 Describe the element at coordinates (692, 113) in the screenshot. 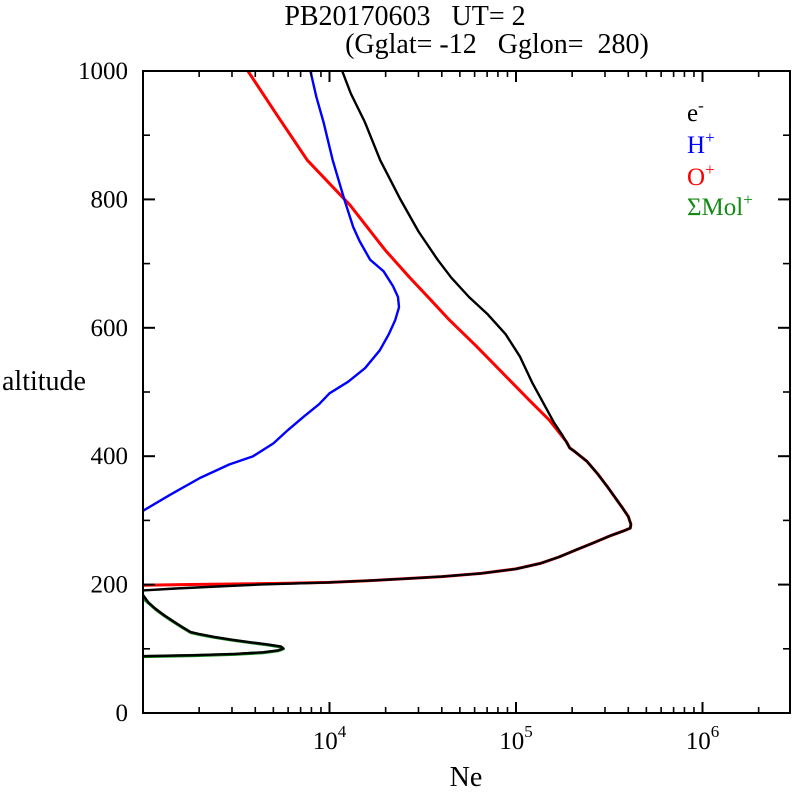

I see `legend-item-text: e` at that location.